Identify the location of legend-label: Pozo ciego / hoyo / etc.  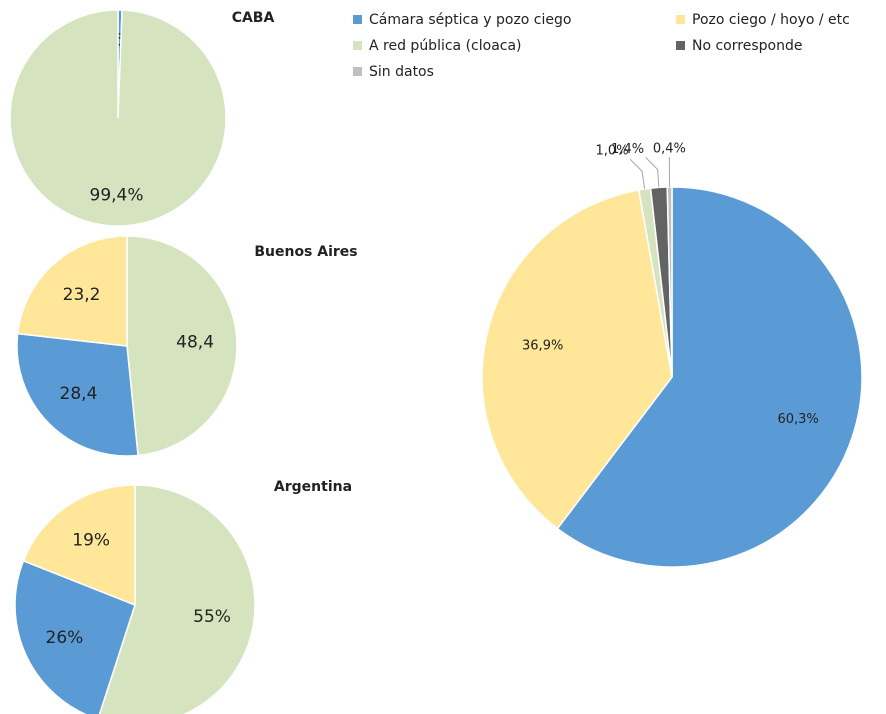
(771, 20).